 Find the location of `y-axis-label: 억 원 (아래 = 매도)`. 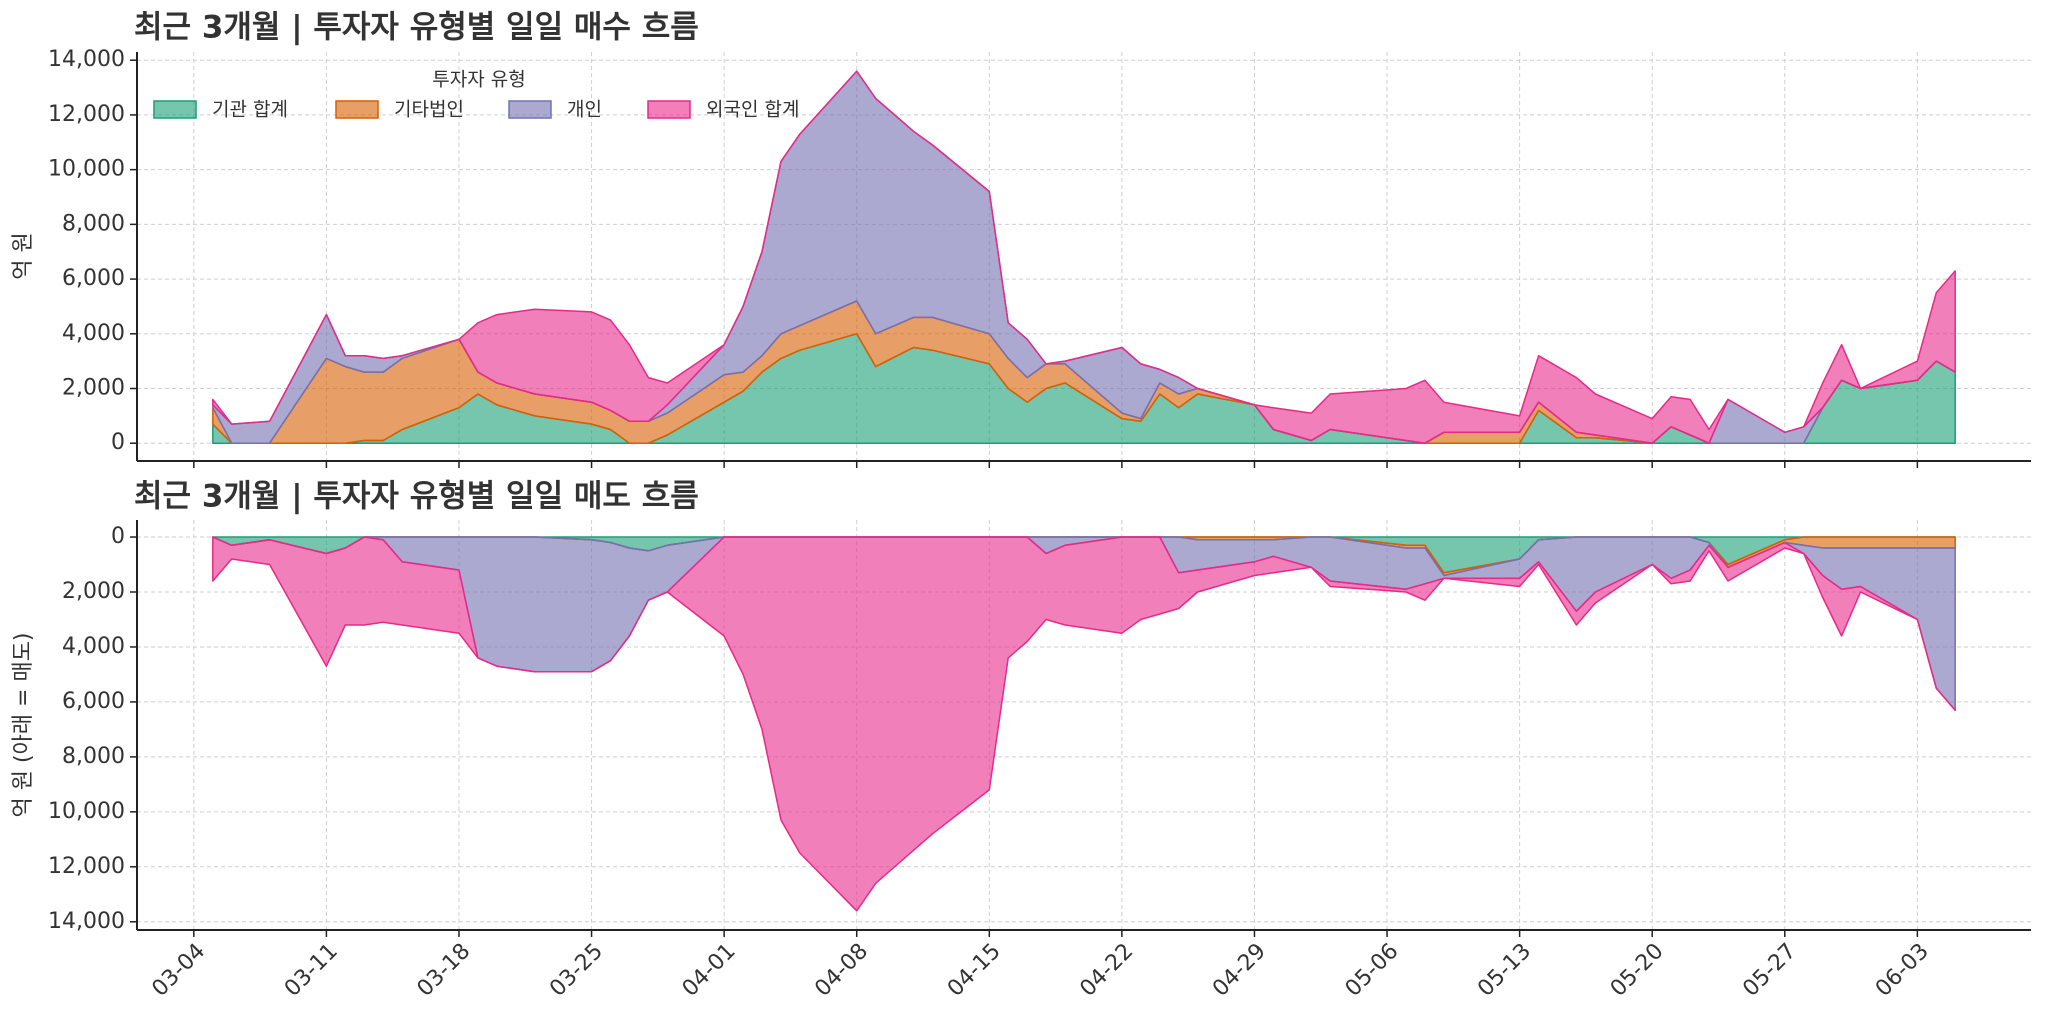

y-axis-label: 억 원 (아래 = 매도) is located at coordinates (23, 724).